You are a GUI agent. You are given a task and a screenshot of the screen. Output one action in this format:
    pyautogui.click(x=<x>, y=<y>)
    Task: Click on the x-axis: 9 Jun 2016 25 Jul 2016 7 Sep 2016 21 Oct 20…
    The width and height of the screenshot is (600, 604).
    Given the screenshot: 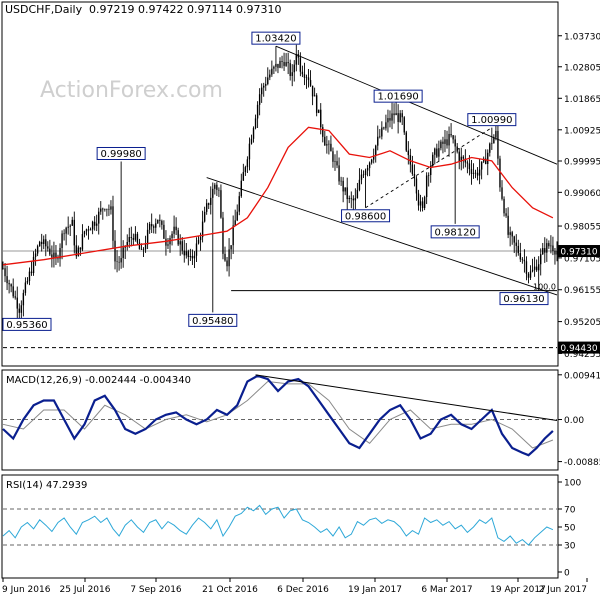 What is the action you would take?
    pyautogui.click(x=295, y=586)
    